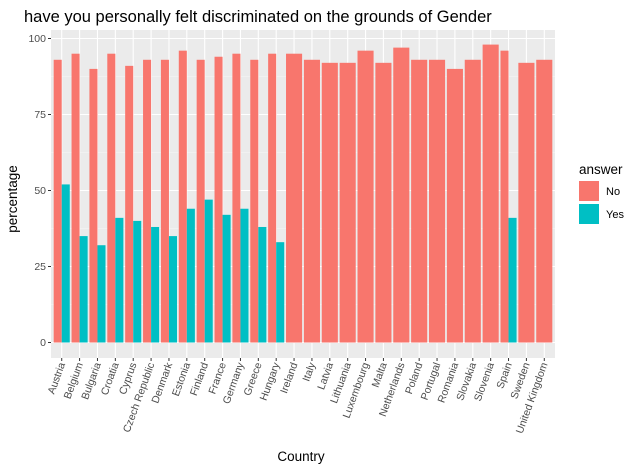 The image size is (641, 470). I want to click on bar-no-united-kingdom, so click(544, 201).